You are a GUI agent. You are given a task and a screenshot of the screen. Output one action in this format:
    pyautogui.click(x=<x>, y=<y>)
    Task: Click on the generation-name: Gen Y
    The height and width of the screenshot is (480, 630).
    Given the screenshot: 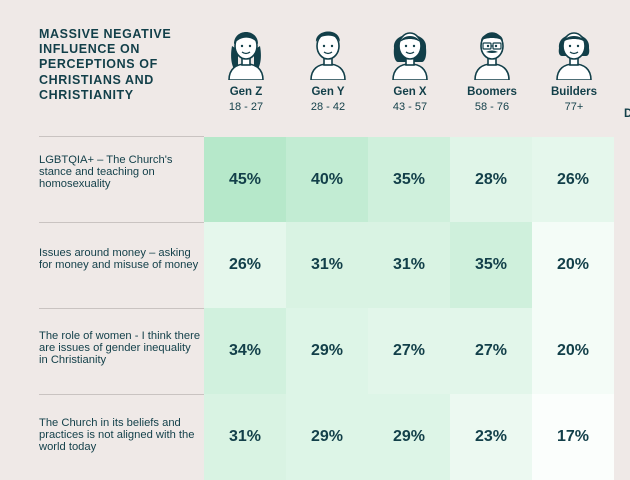 What is the action you would take?
    pyautogui.click(x=328, y=92)
    